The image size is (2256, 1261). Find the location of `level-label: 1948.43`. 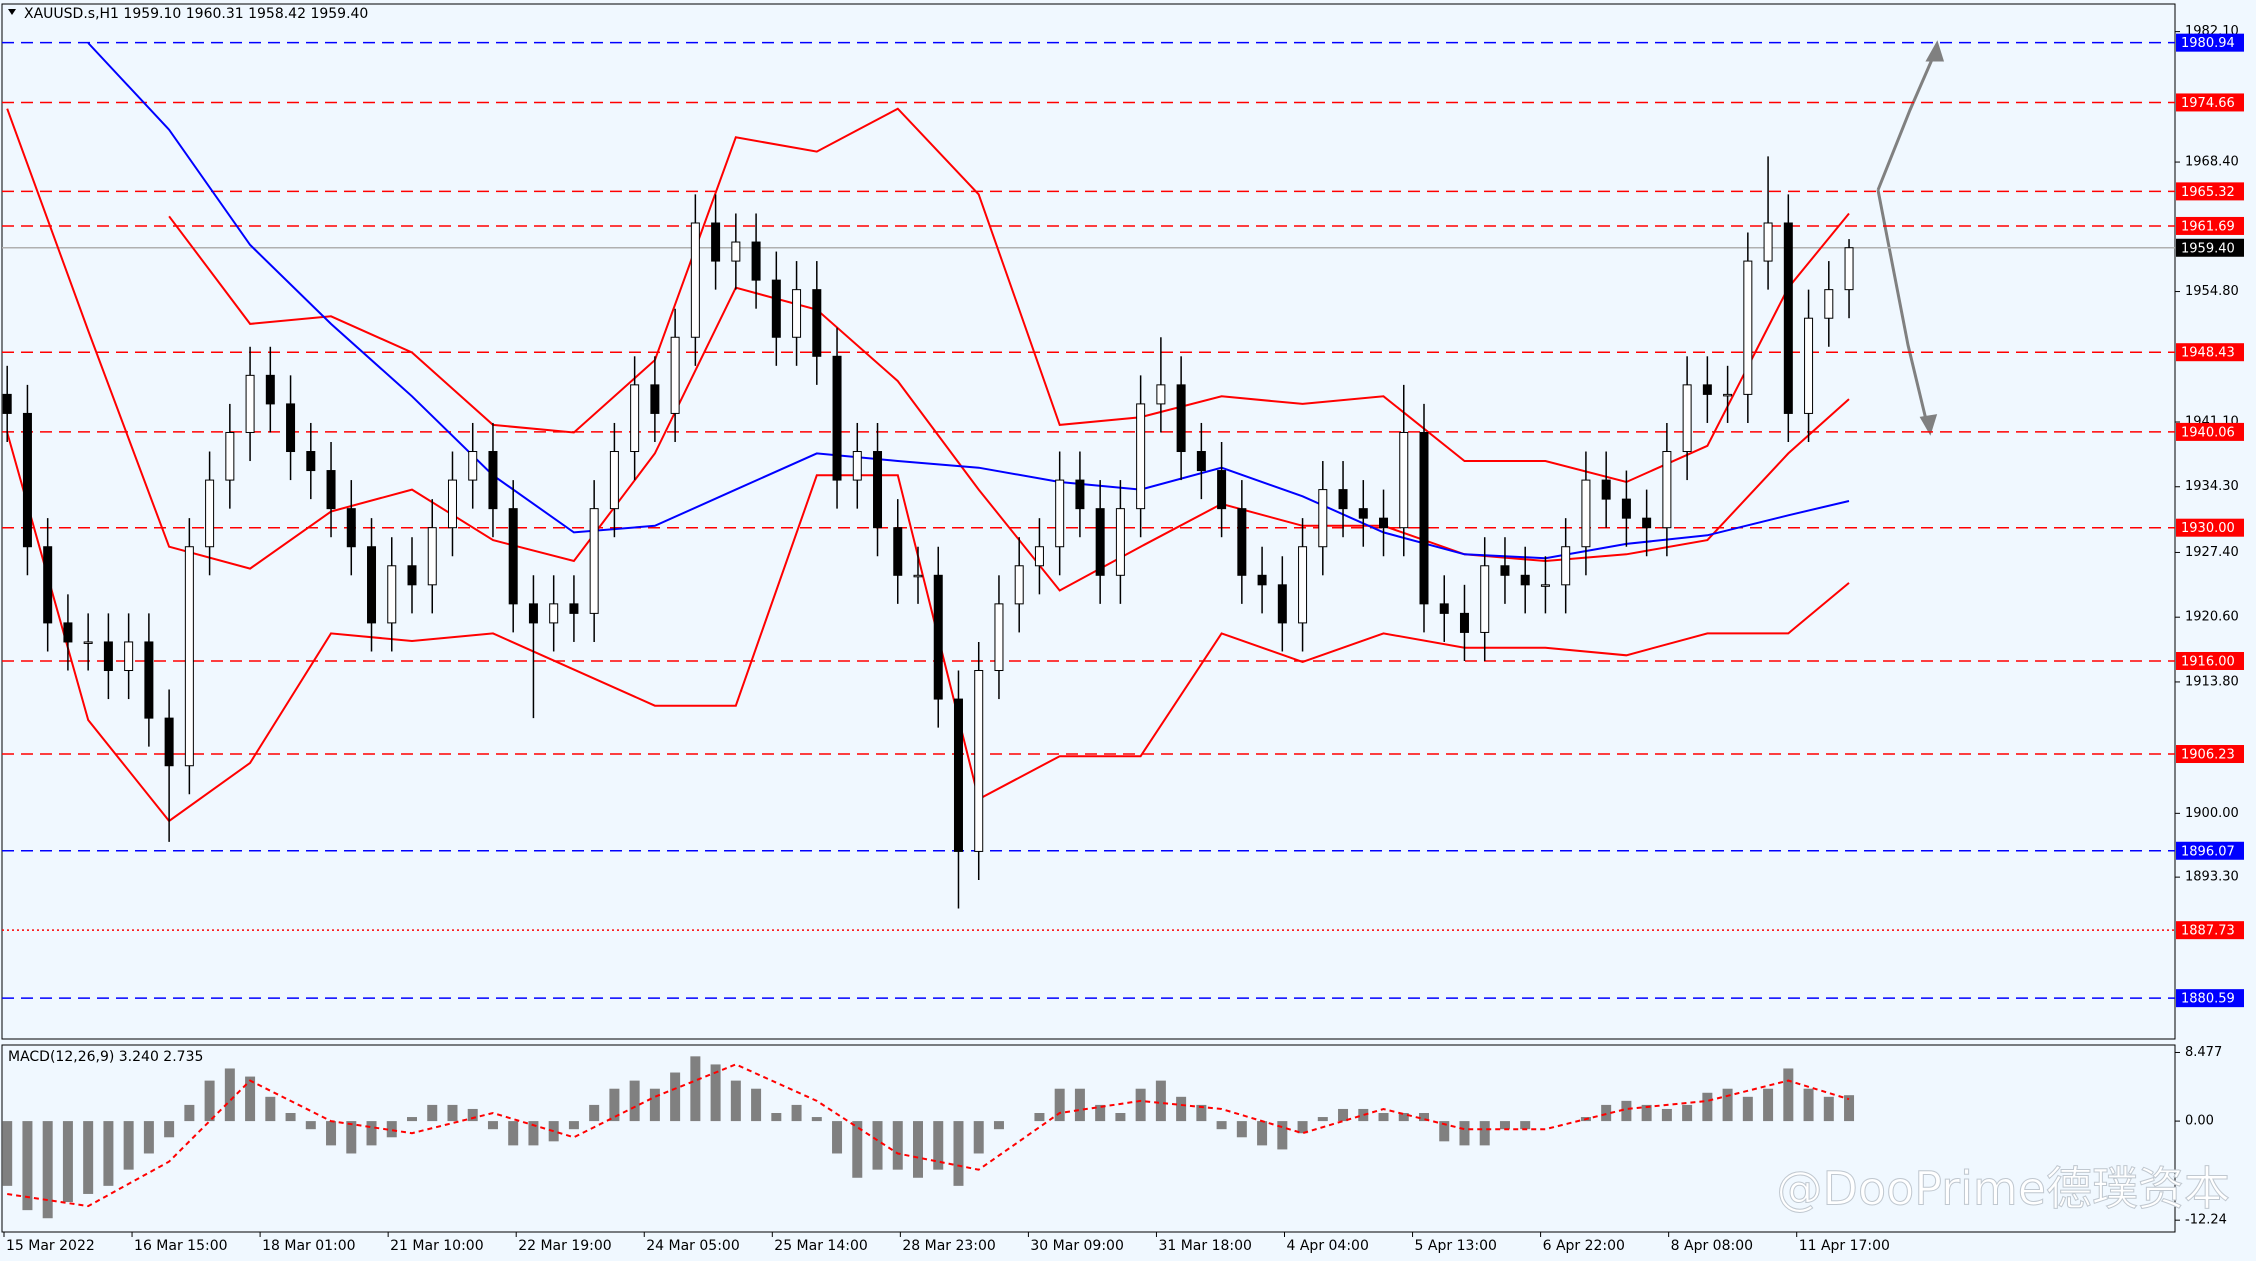

level-label: 1948.43 is located at coordinates (2208, 353).